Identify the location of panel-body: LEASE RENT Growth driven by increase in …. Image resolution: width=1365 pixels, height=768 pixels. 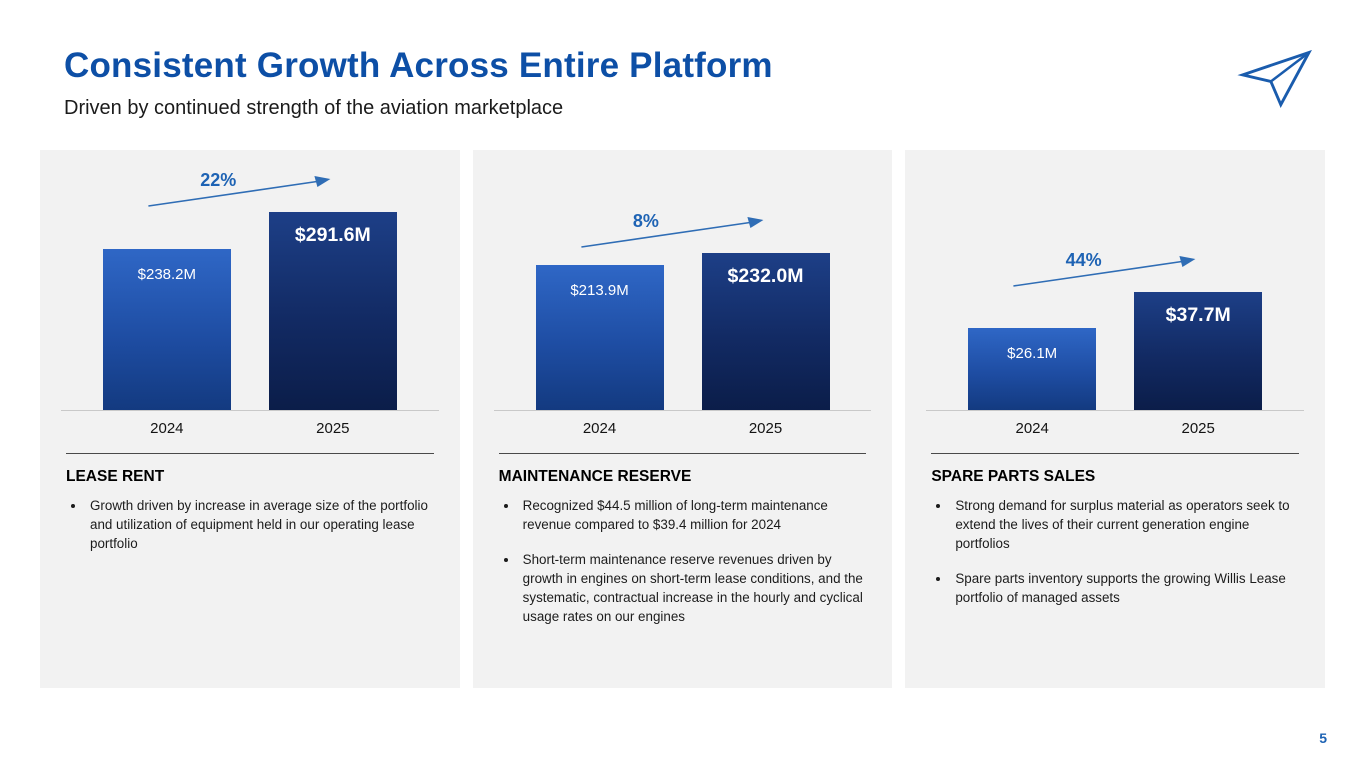
(250, 503).